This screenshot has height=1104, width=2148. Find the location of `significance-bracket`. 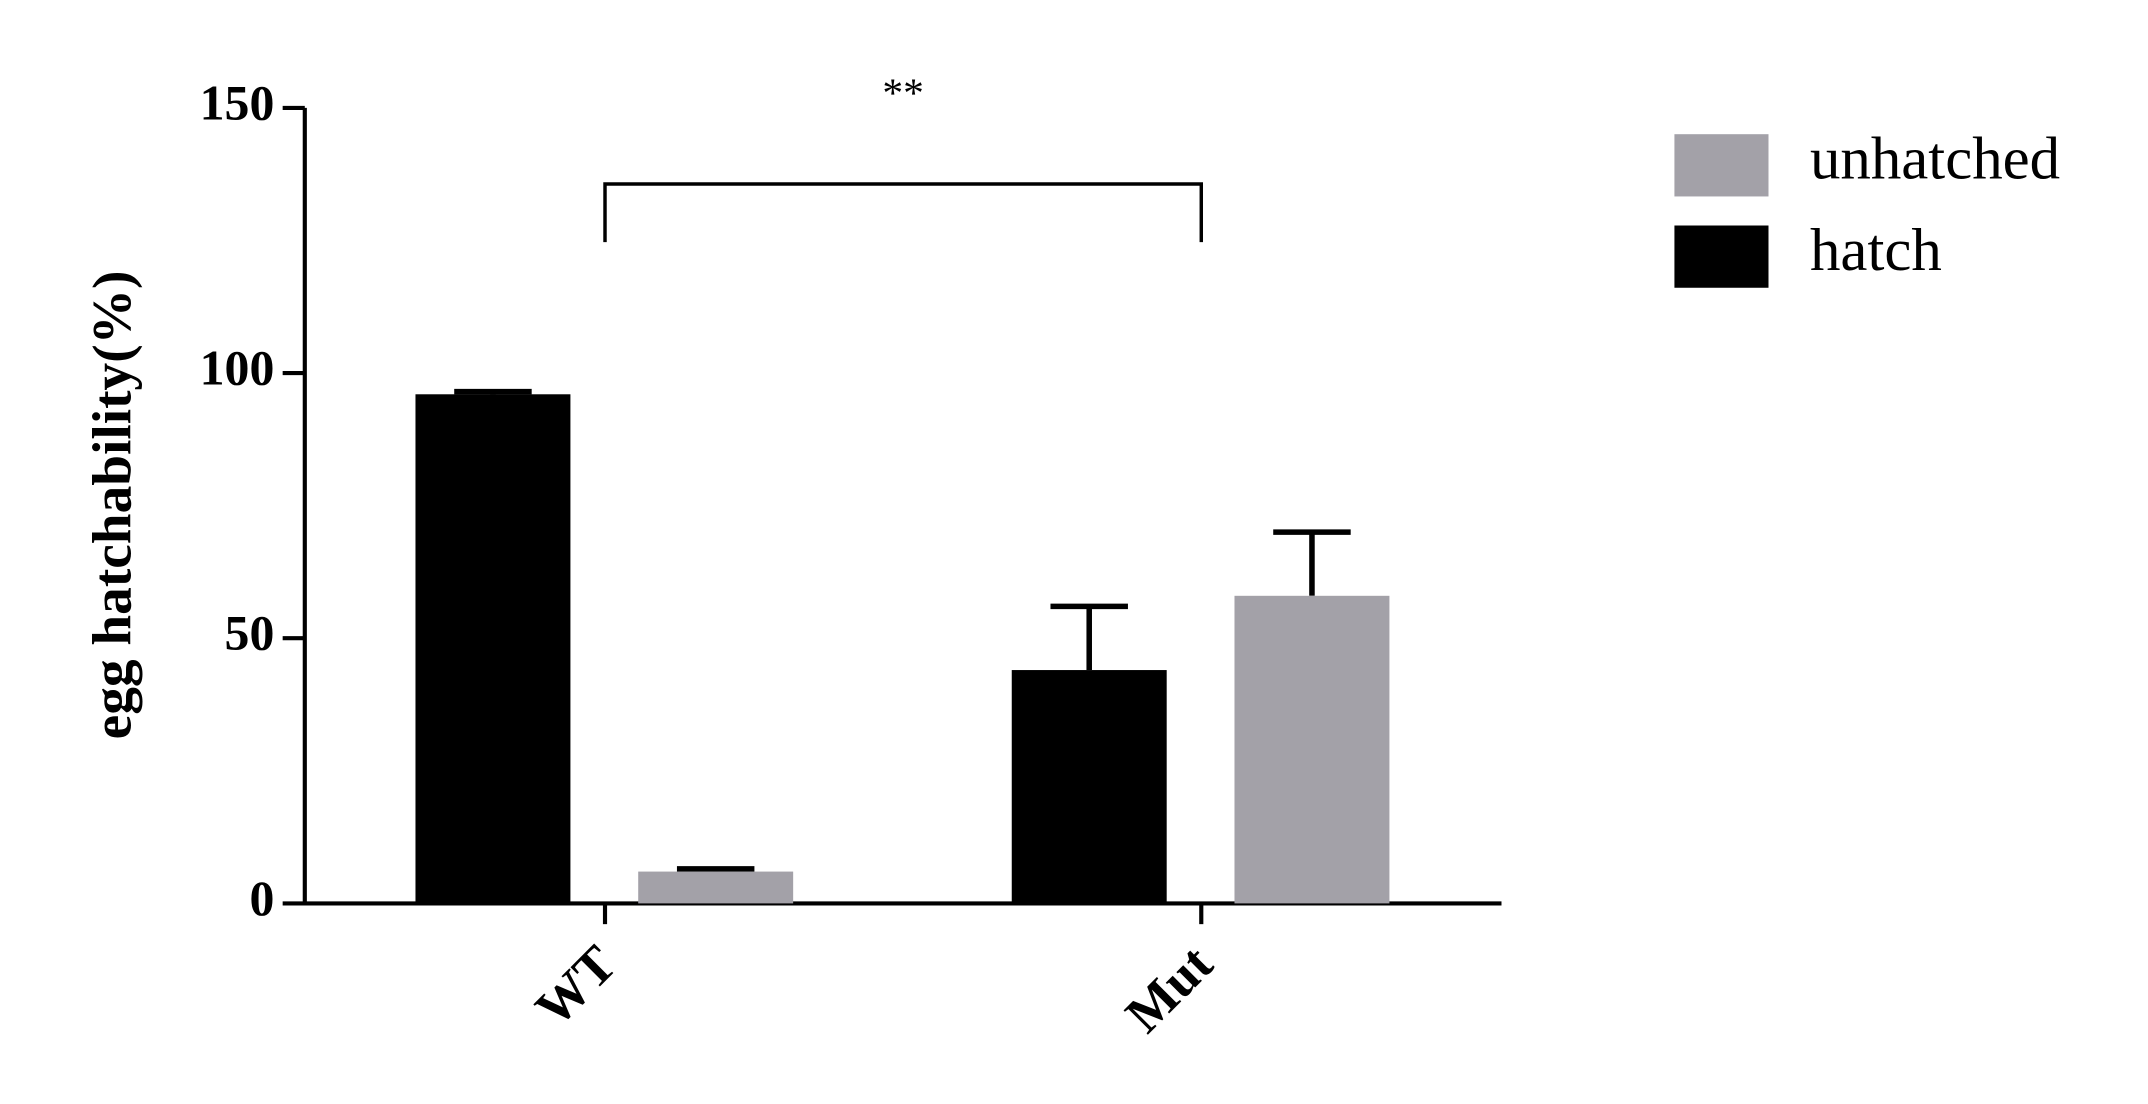

significance-bracket is located at coordinates (903, 212).